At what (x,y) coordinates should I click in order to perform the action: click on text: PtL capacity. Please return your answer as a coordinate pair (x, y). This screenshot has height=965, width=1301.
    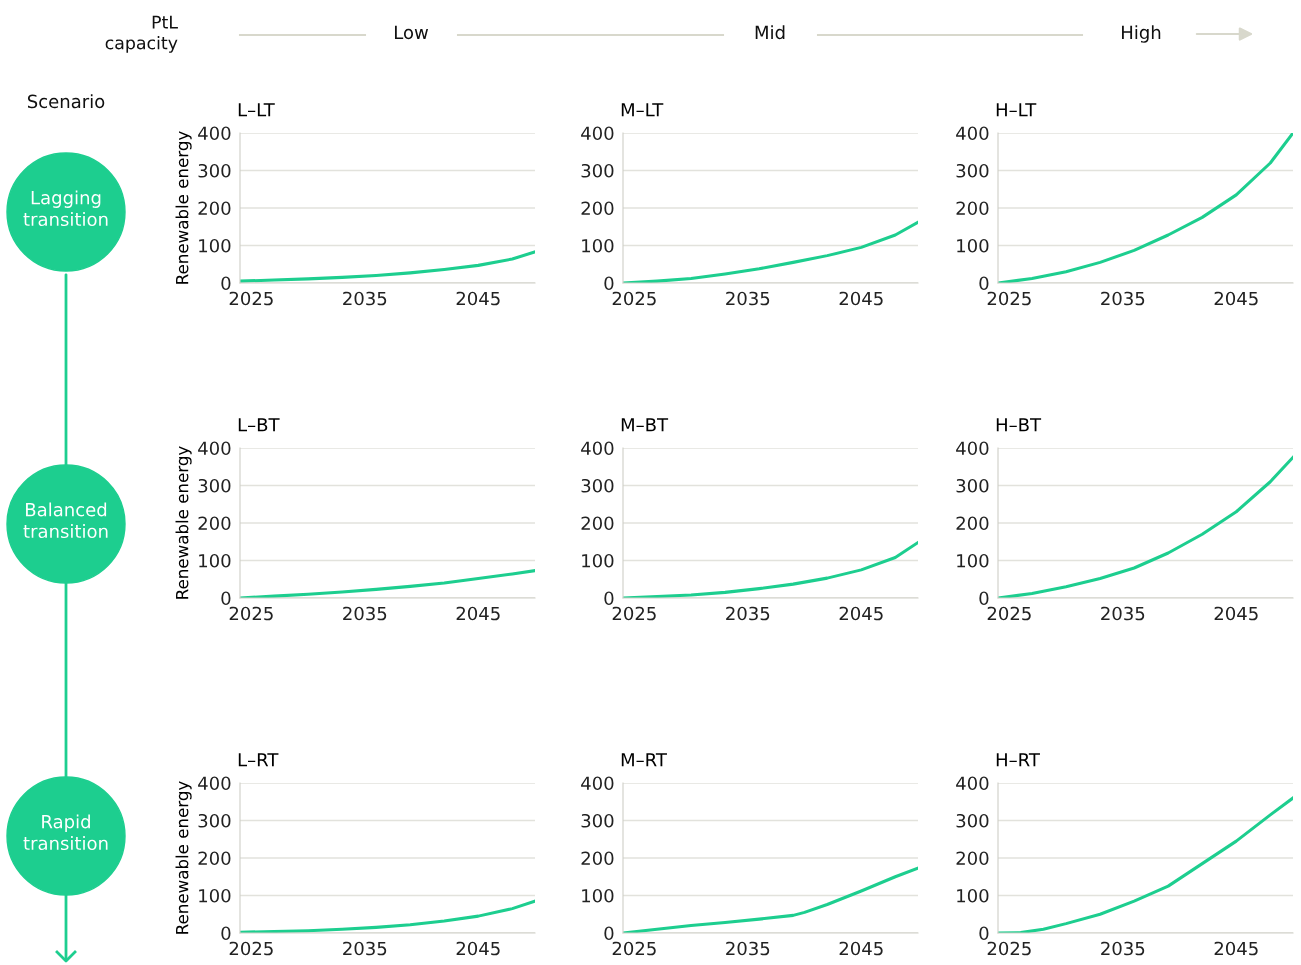
    Looking at the image, I should click on (141, 34).